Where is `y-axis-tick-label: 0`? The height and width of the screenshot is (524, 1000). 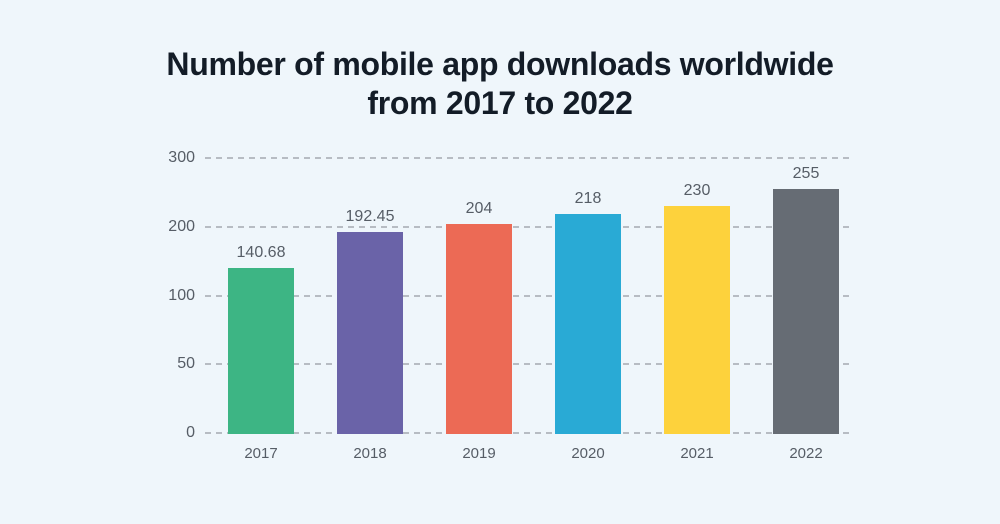 y-axis-tick-label: 0 is located at coordinates (190, 432).